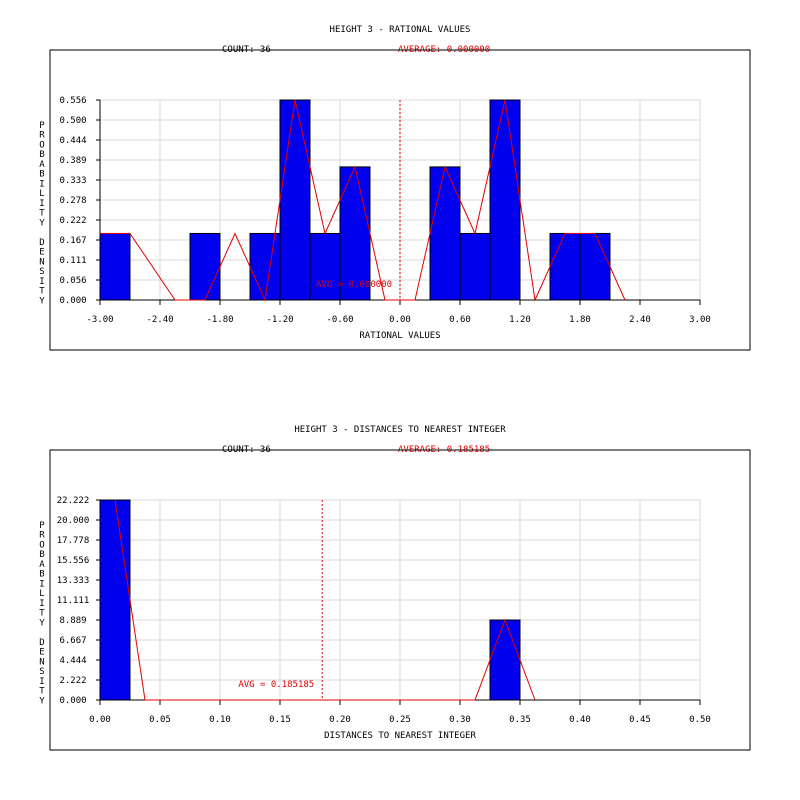 The width and height of the screenshot is (800, 800). Describe the element at coordinates (72, 281) in the screenshot. I see `y-tick-label: 0.056` at that location.